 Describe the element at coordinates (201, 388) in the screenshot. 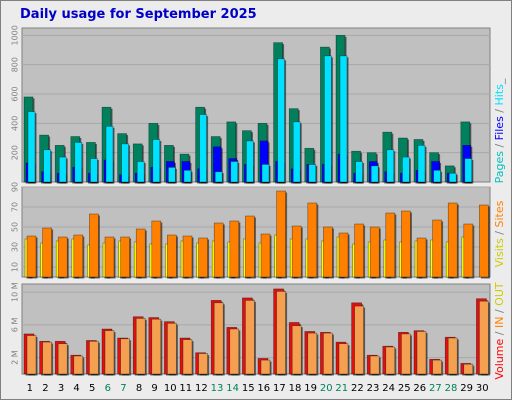

I see `day-label-12: 12` at that location.